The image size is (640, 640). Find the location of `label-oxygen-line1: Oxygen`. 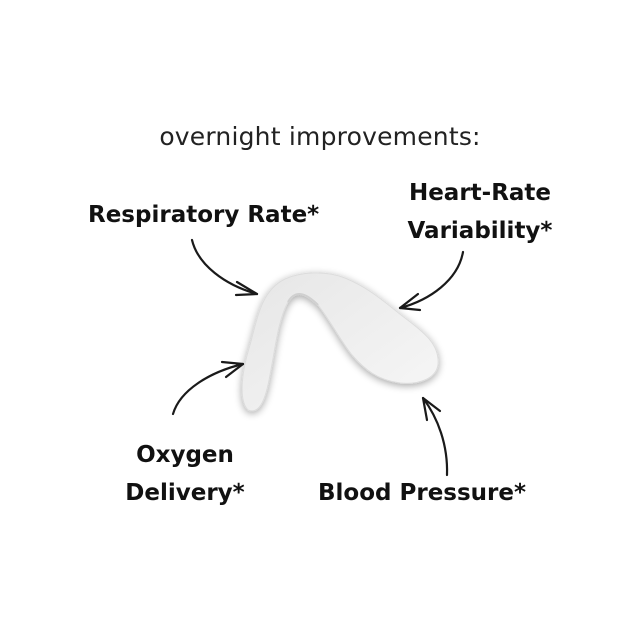

label-oxygen-line1: Oxygen is located at coordinates (185, 455).